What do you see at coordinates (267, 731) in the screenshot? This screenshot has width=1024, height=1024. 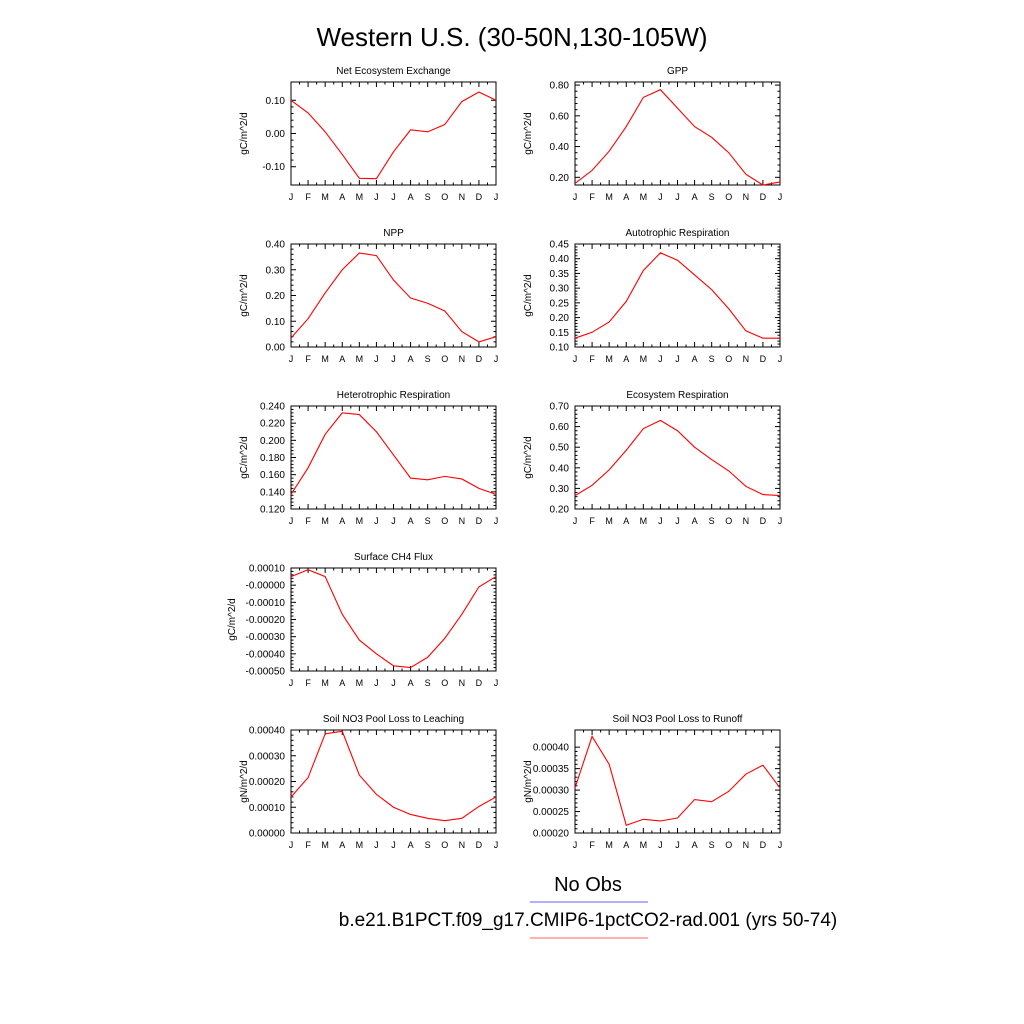 I see `y-tick-label: 0.00040` at bounding box center [267, 731].